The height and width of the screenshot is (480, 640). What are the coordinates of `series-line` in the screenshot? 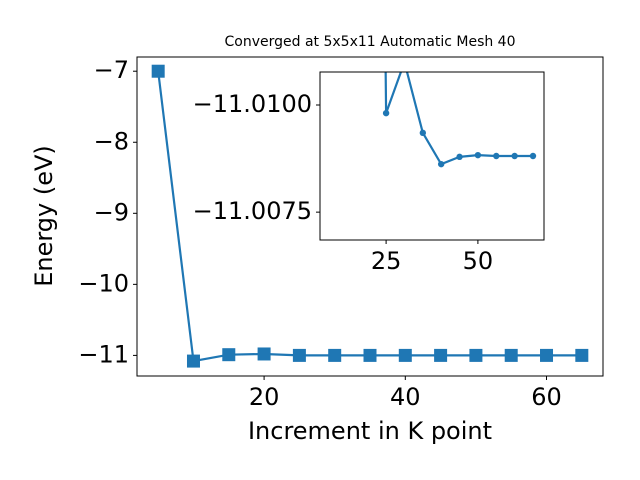 It's located at (458, 119).